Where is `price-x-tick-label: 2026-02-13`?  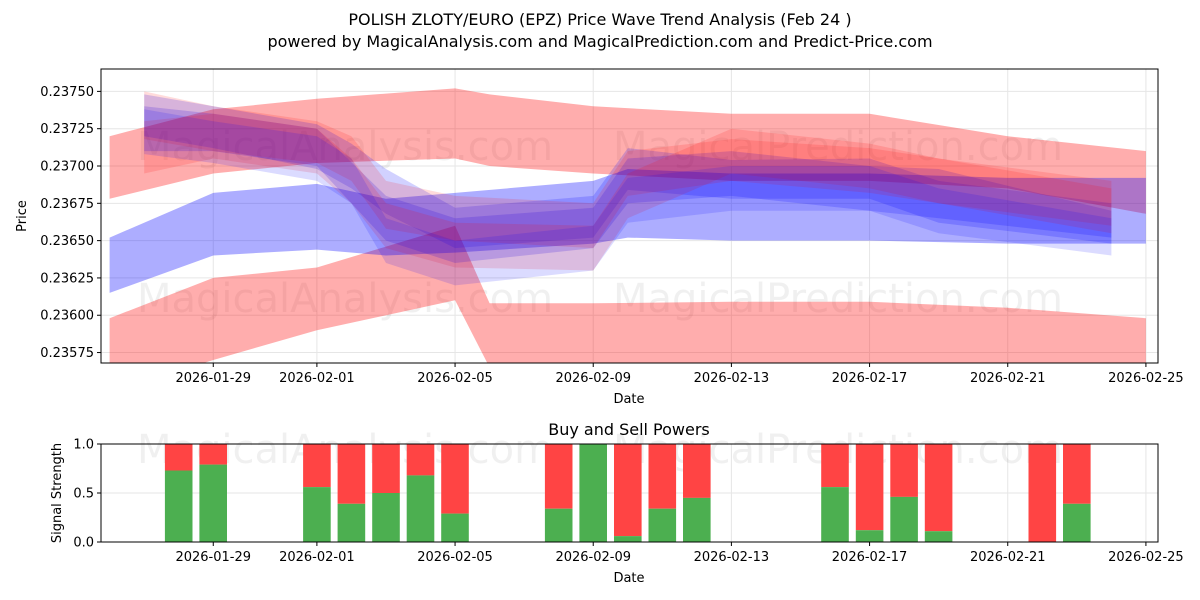
price-x-tick-label: 2026-02-13 is located at coordinates (732, 378).